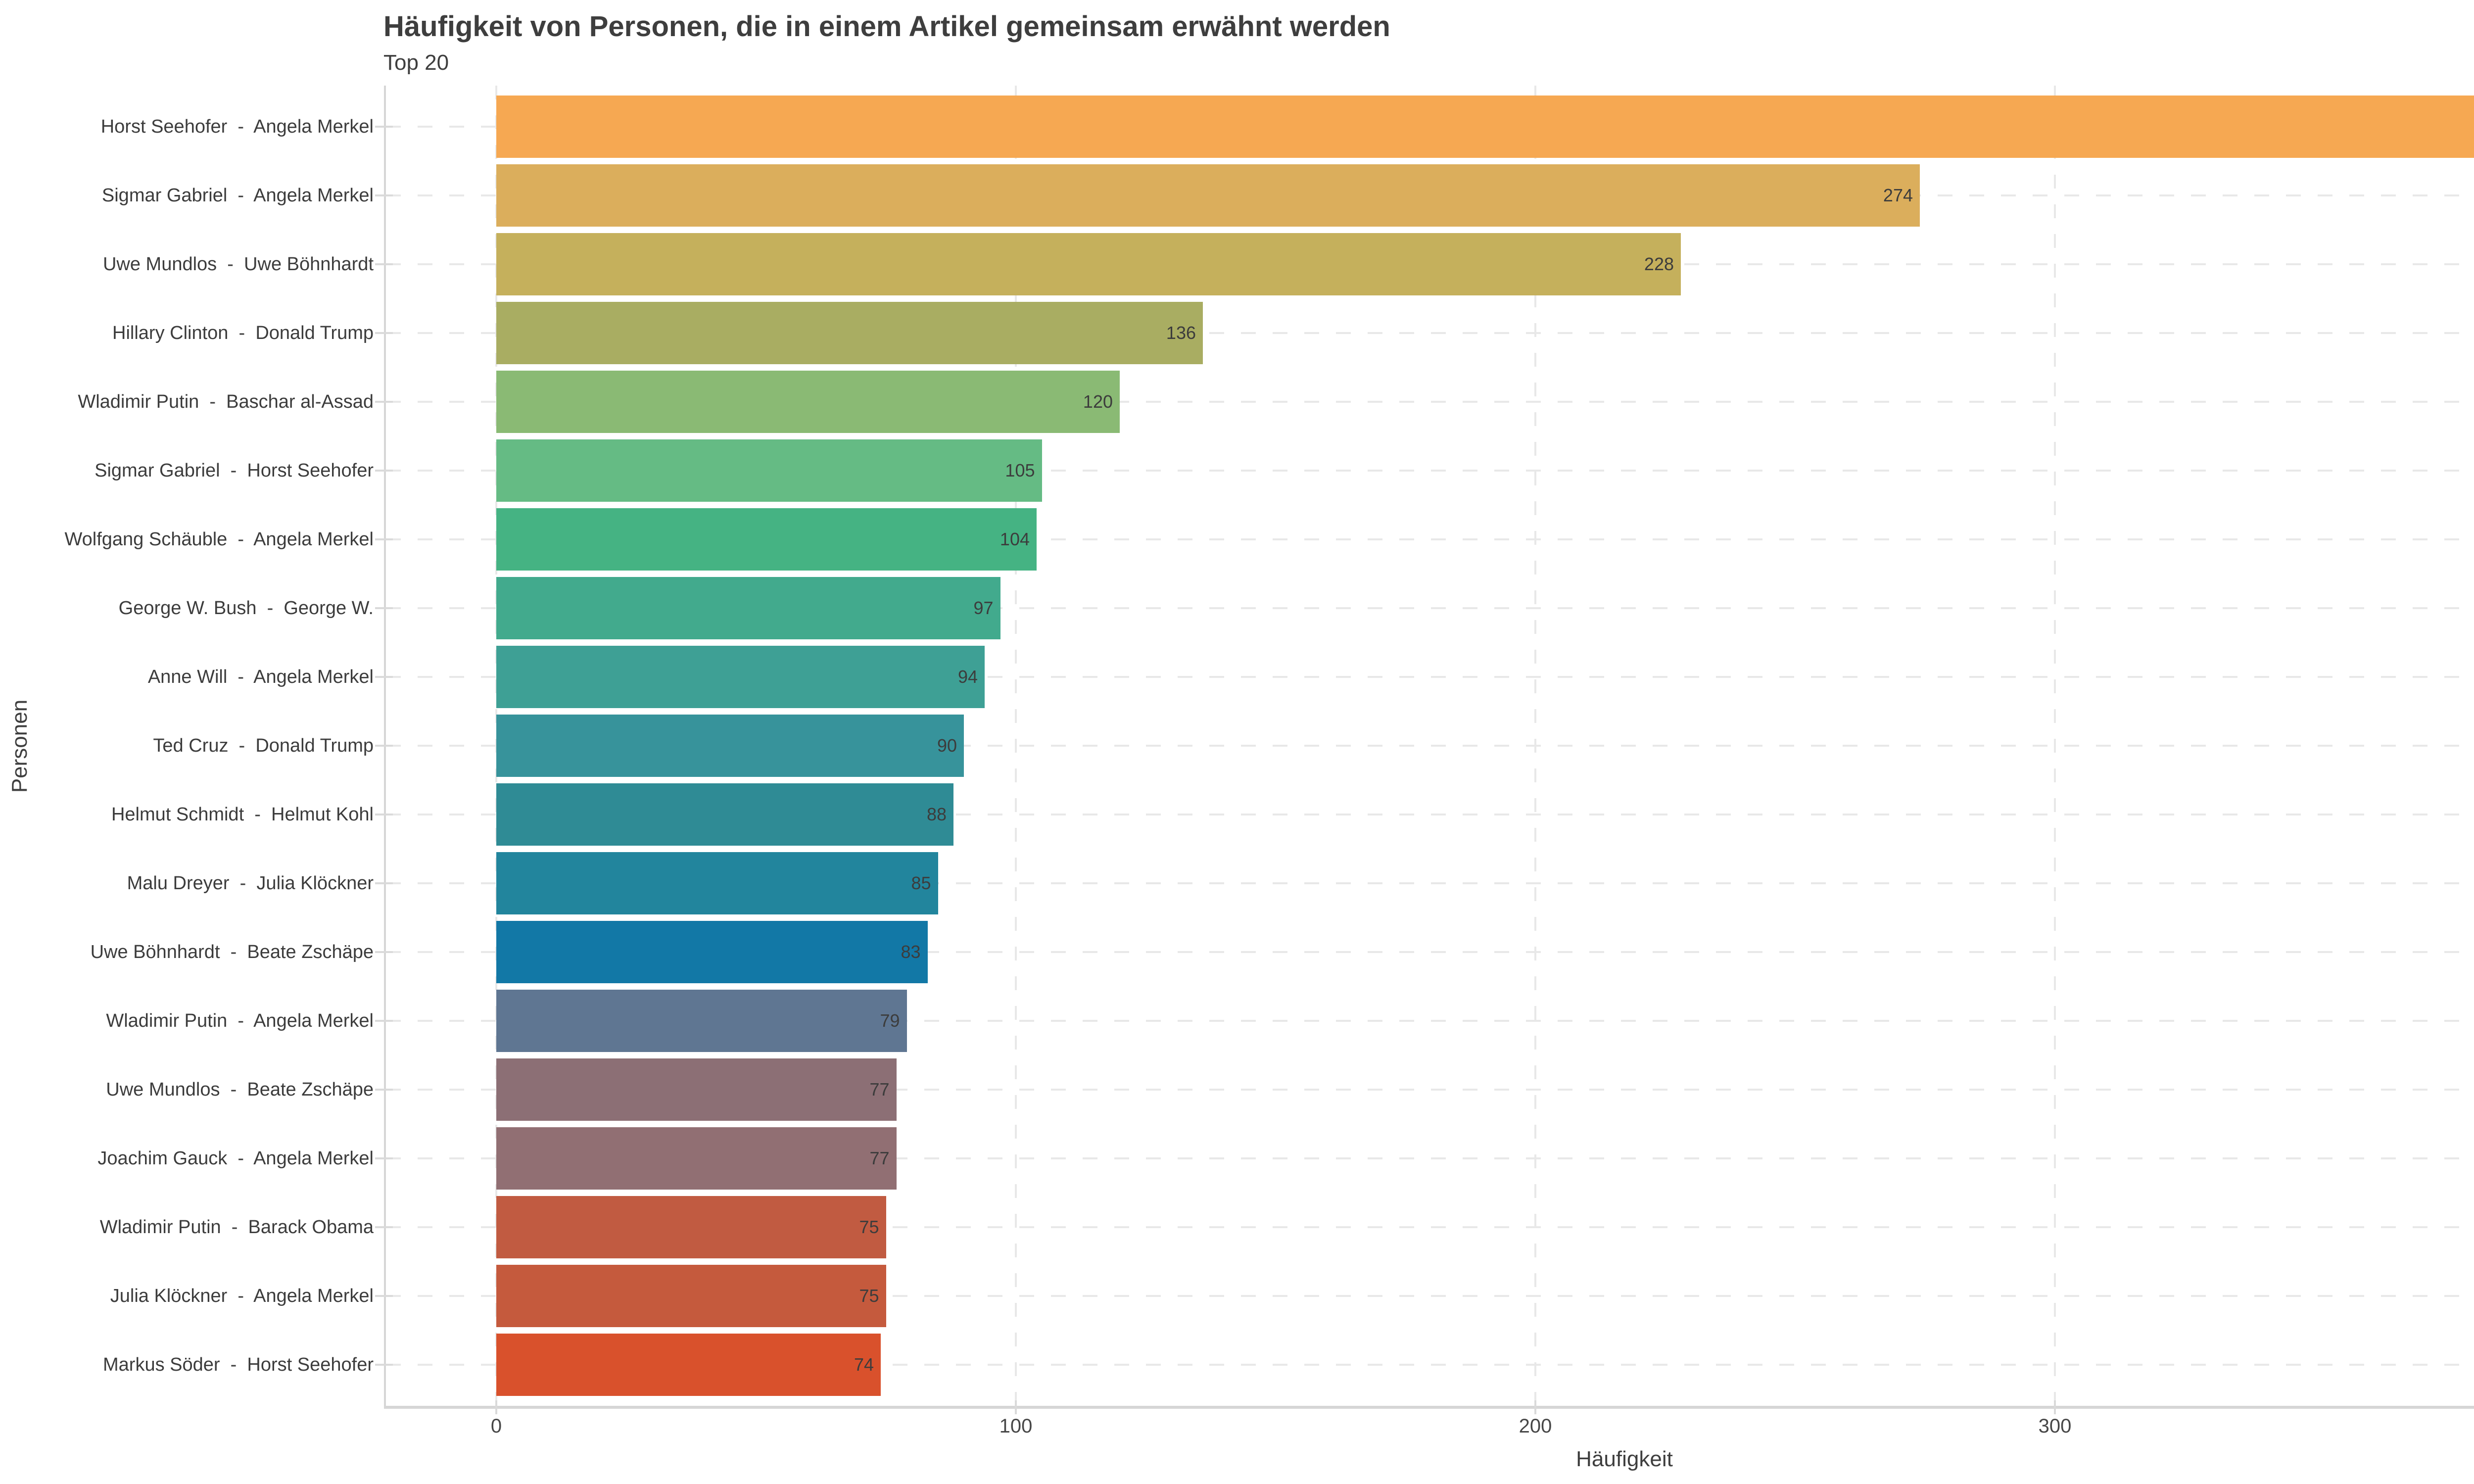 The image size is (2474, 1484). I want to click on category-label: Hillary Clinton - Donald Trump, so click(243, 332).